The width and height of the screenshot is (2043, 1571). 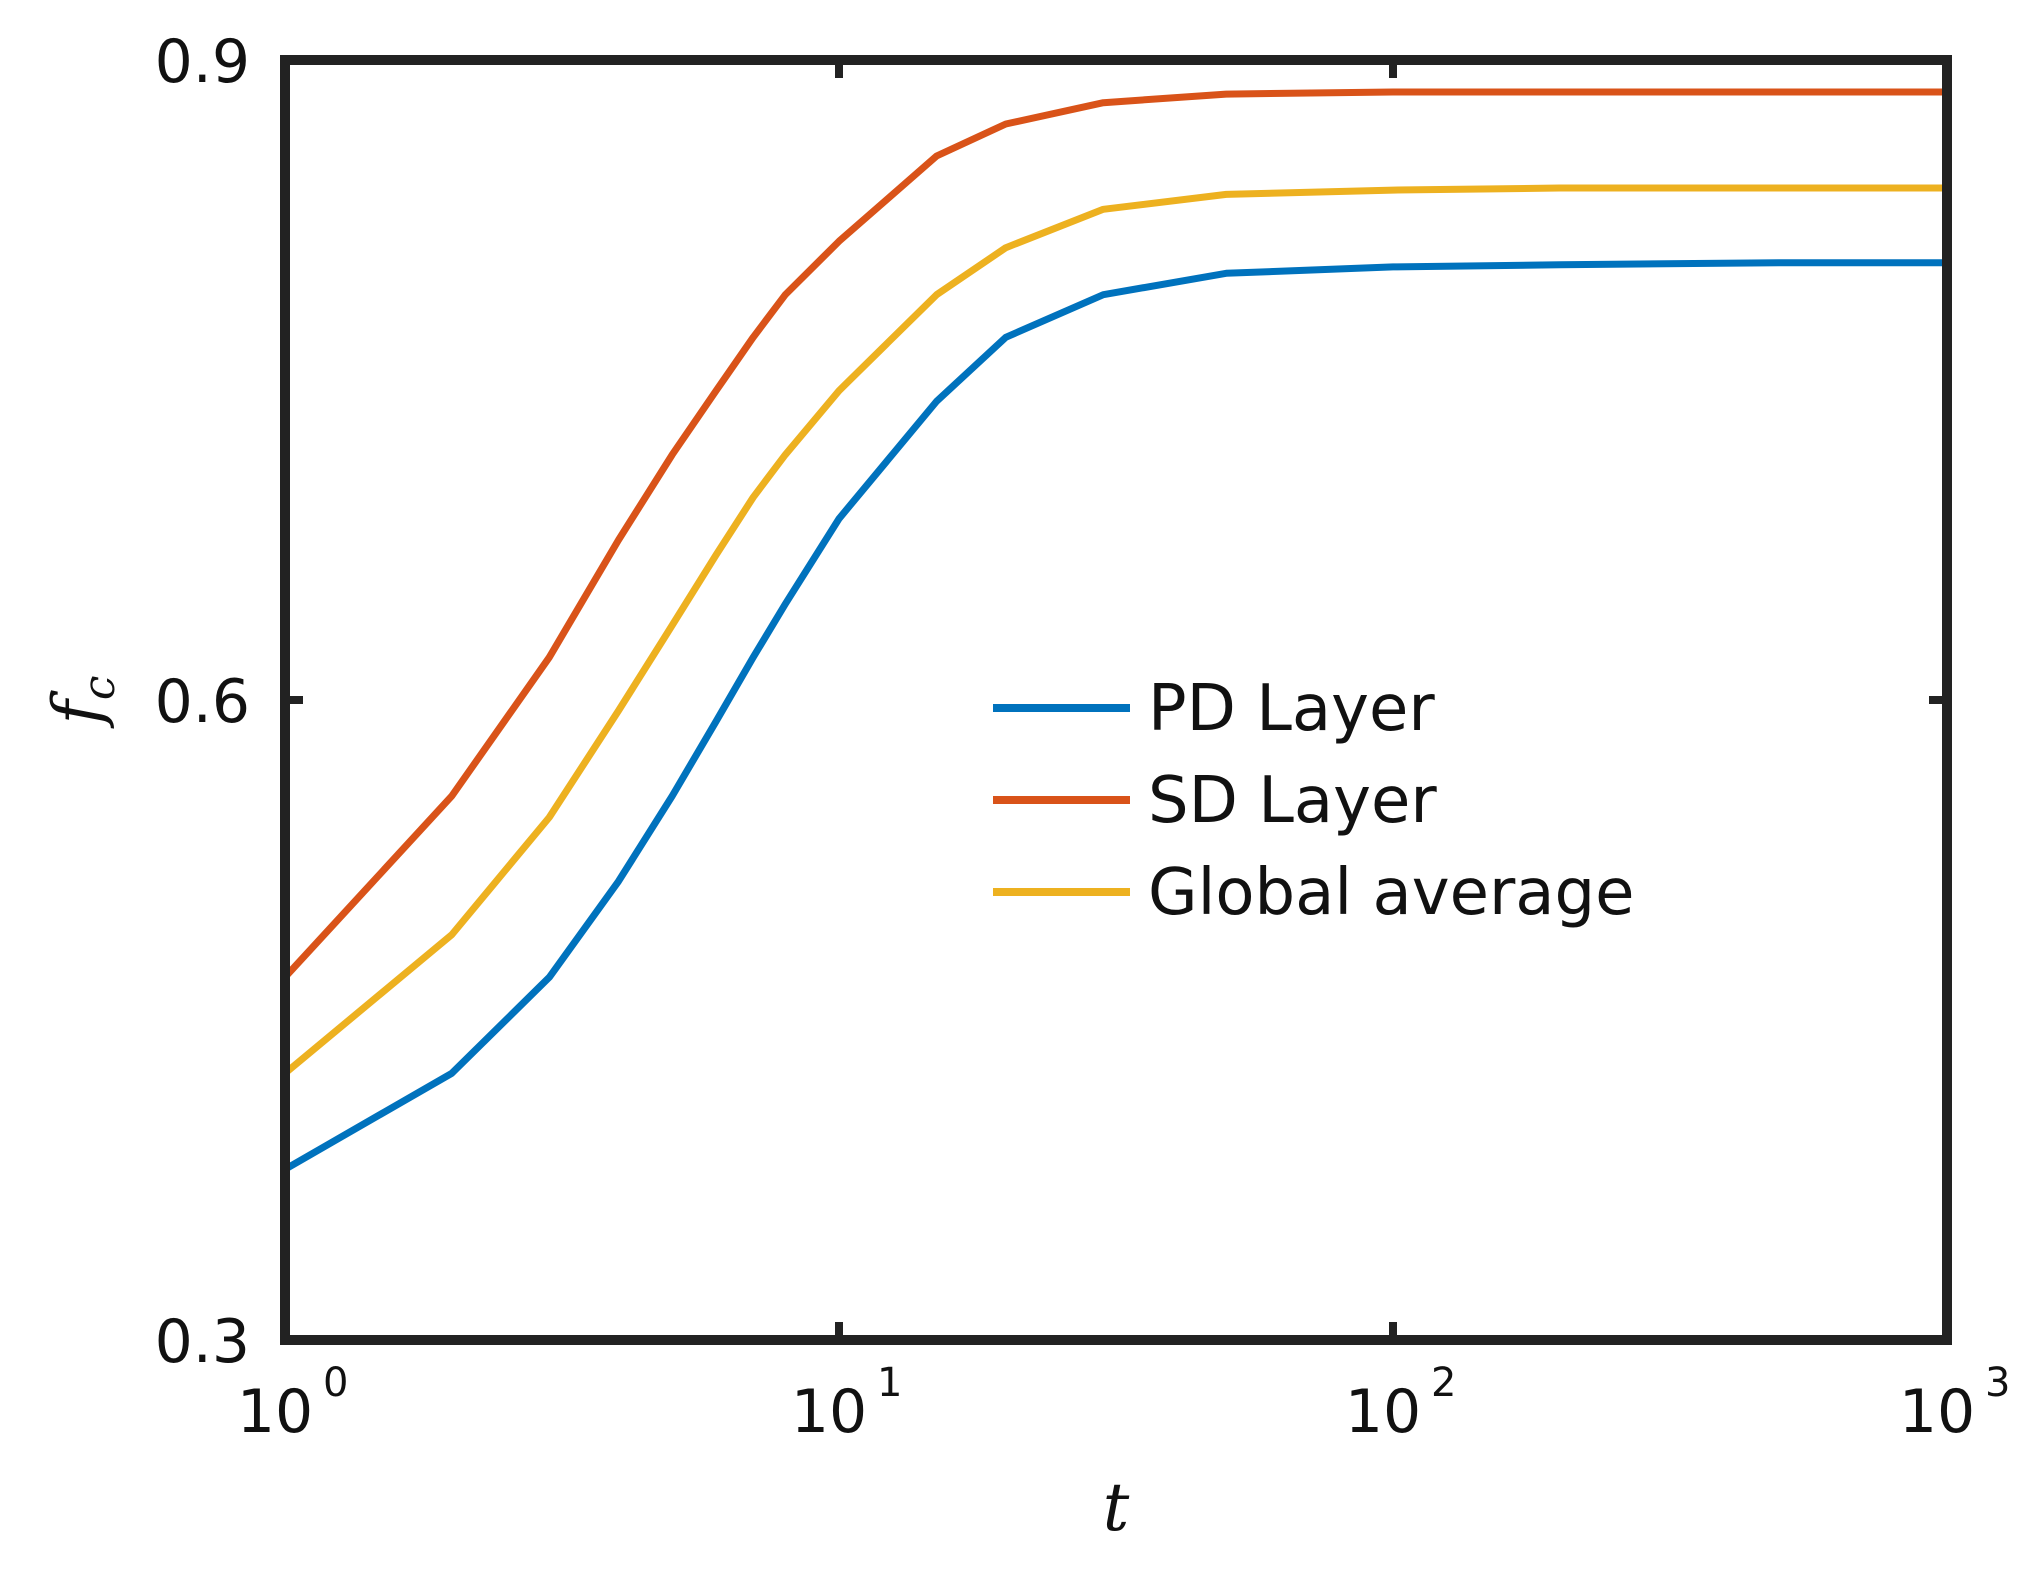 What do you see at coordinates (1391, 893) in the screenshot?
I see `legend-label-3: Global average` at bounding box center [1391, 893].